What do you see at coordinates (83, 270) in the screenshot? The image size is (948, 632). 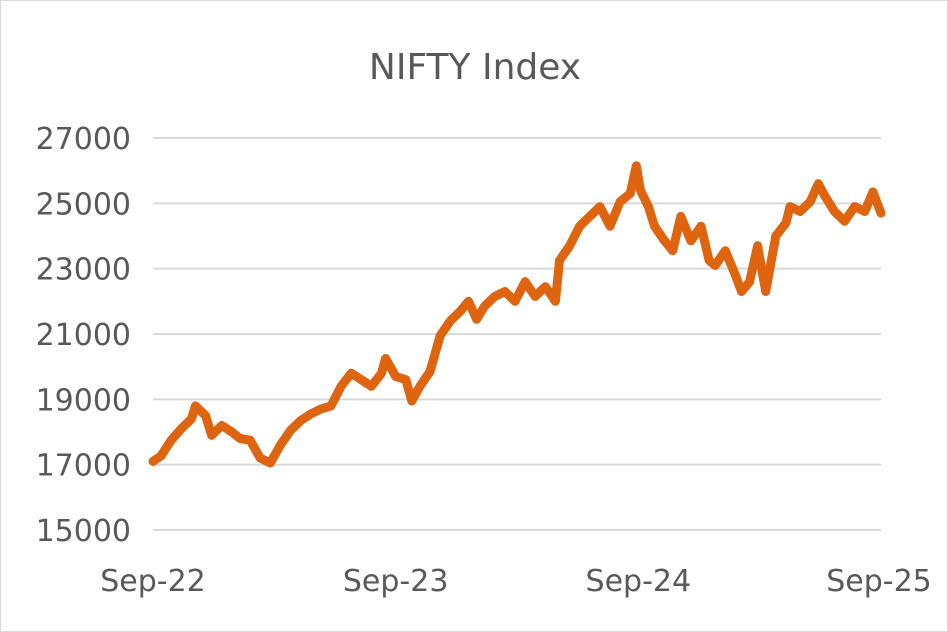 I see `y-tick-label: 23000` at bounding box center [83, 270].